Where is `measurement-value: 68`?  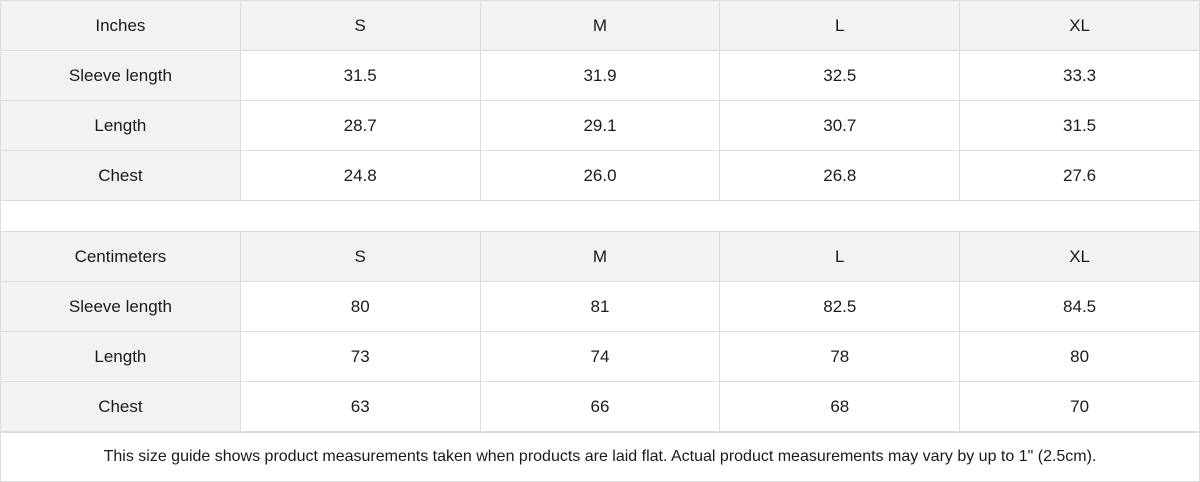 measurement-value: 68 is located at coordinates (840, 407).